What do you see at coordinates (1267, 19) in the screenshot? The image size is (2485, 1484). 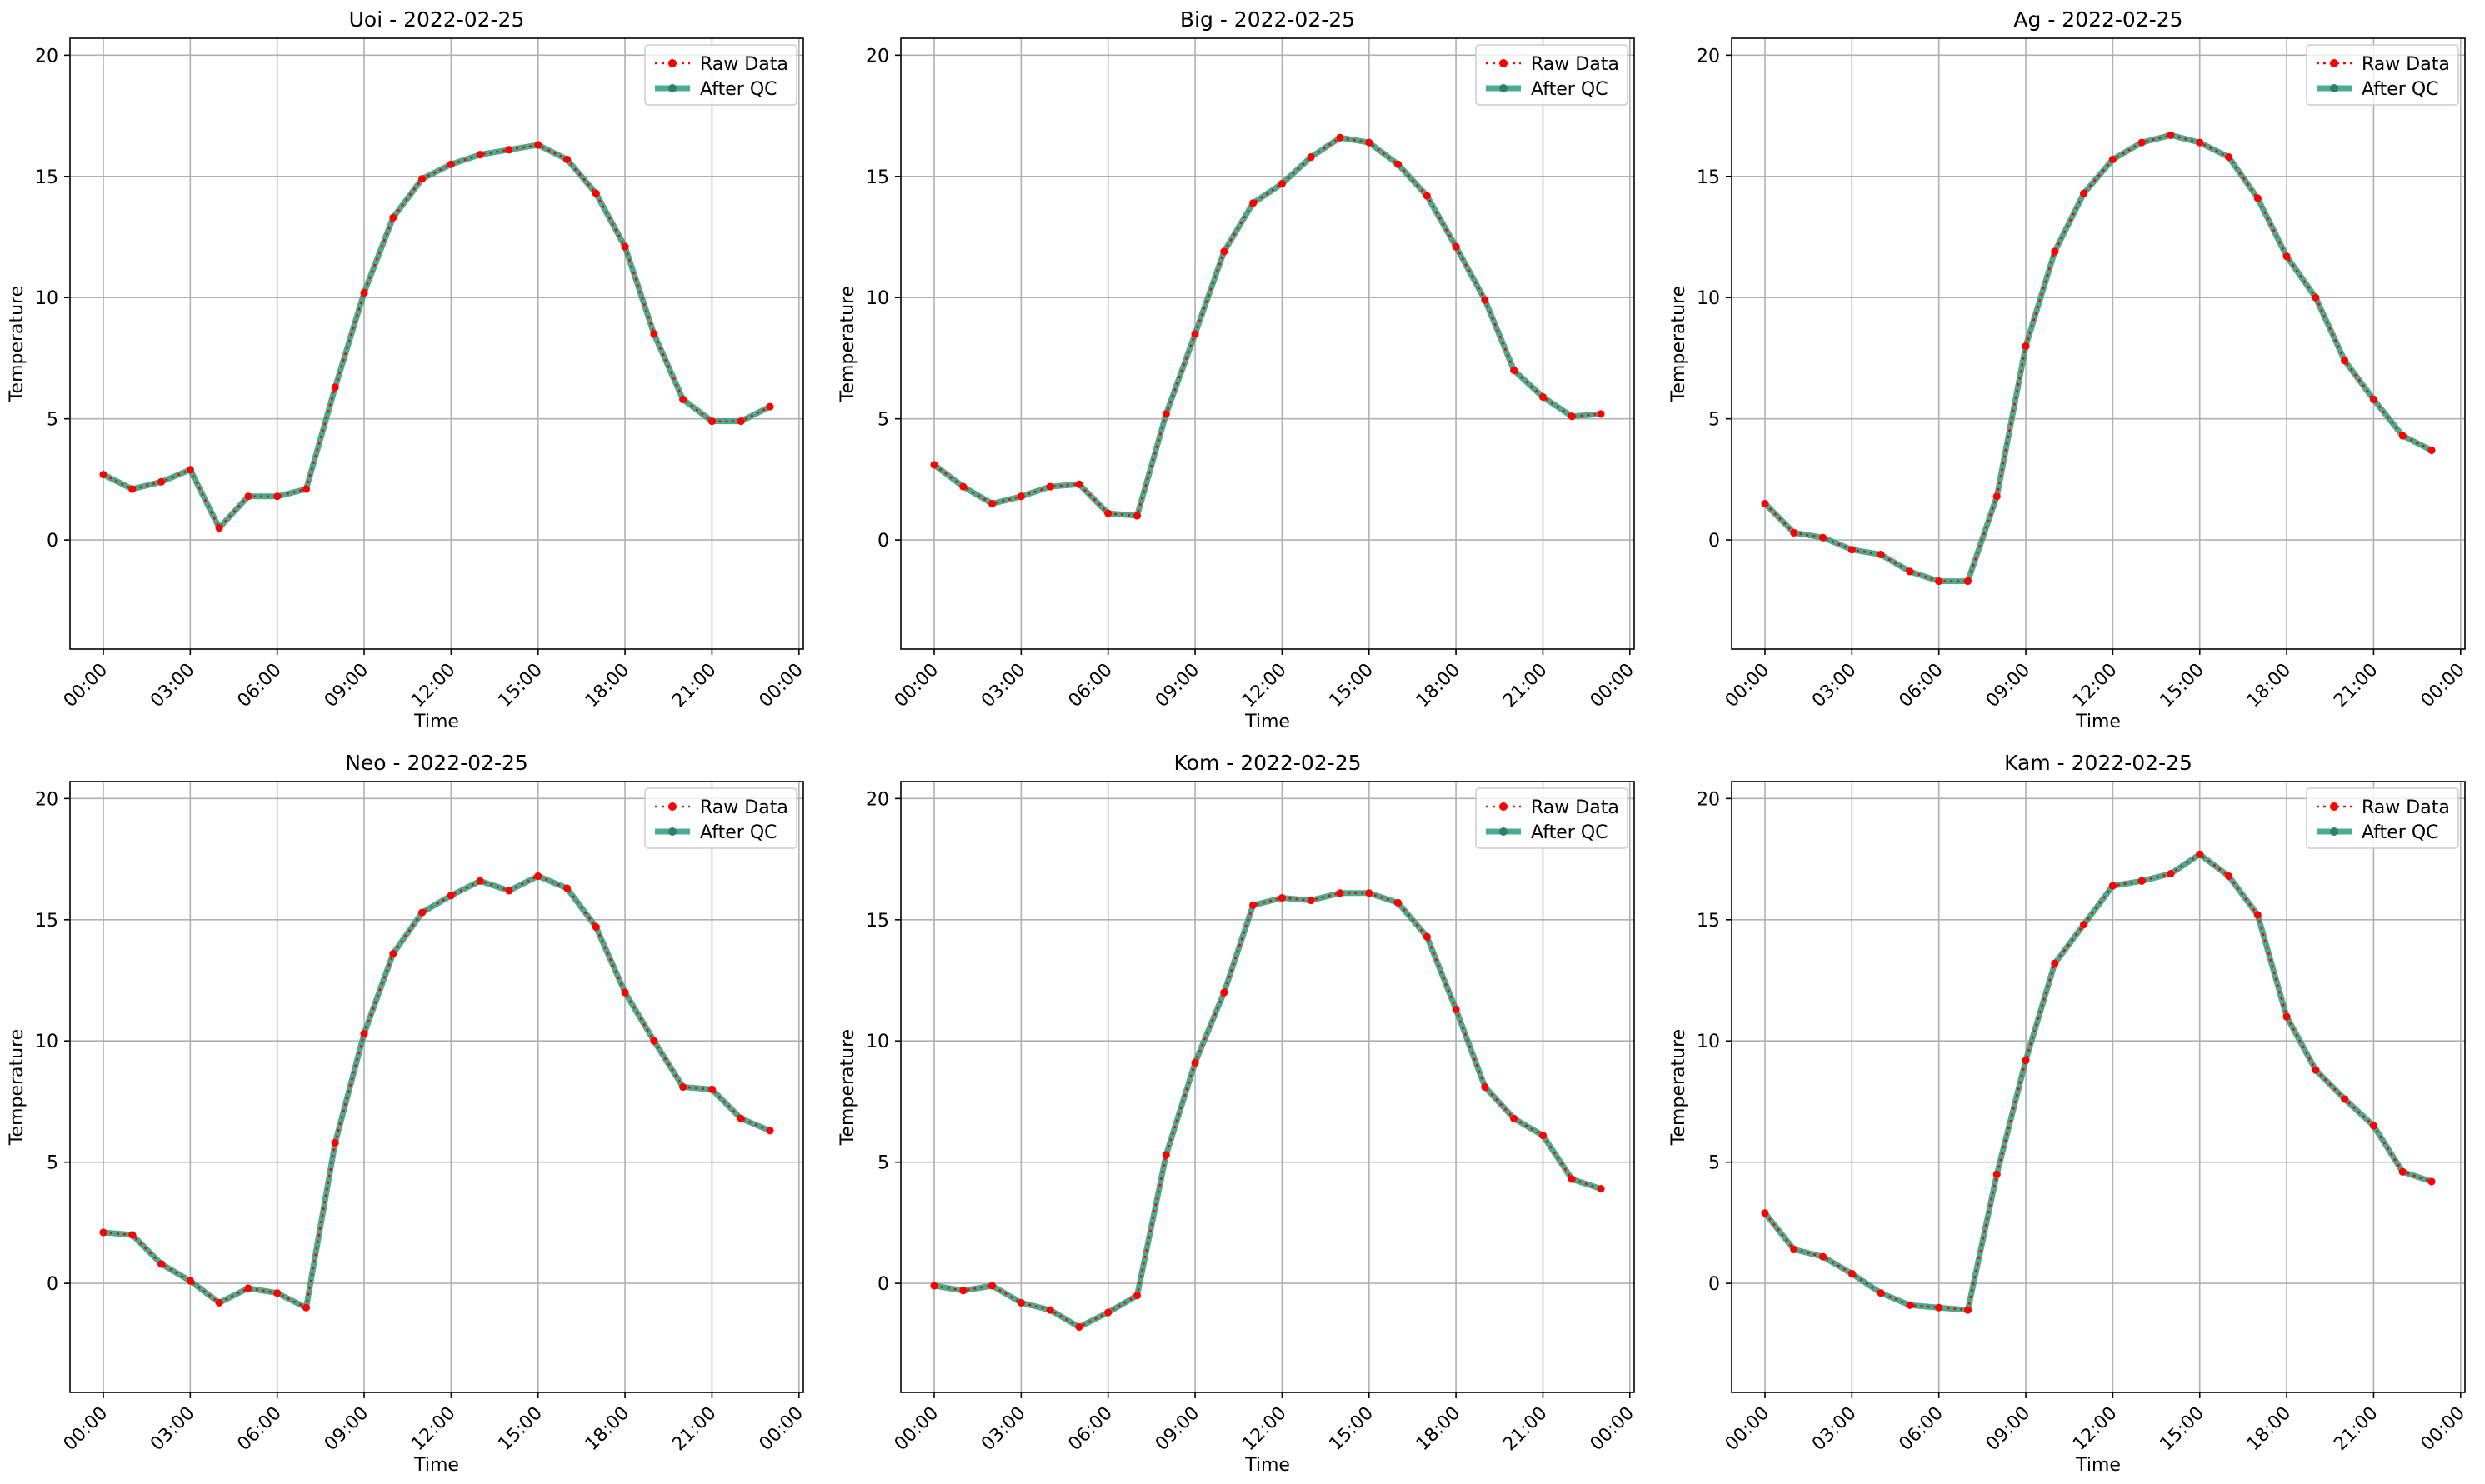 I see `chart-title: Big - 2022-02-25` at bounding box center [1267, 19].